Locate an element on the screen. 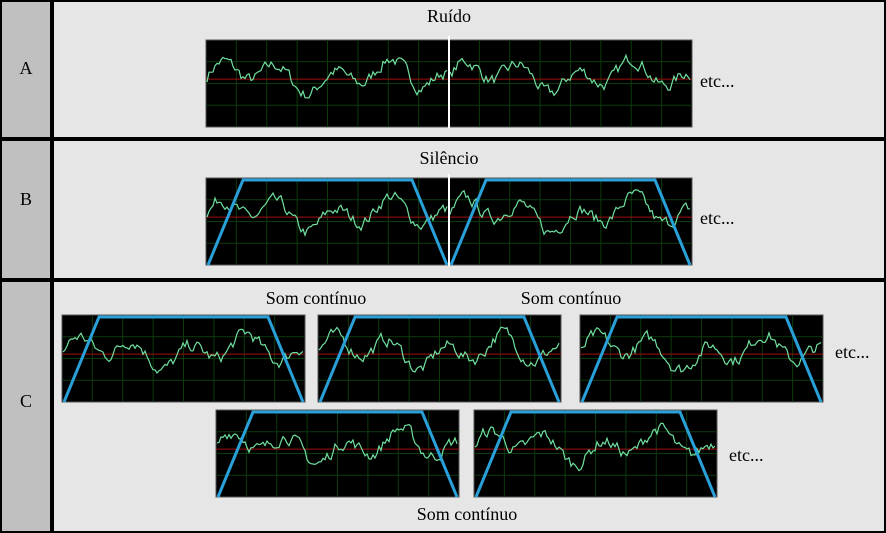  row-label: A is located at coordinates (26, 68).